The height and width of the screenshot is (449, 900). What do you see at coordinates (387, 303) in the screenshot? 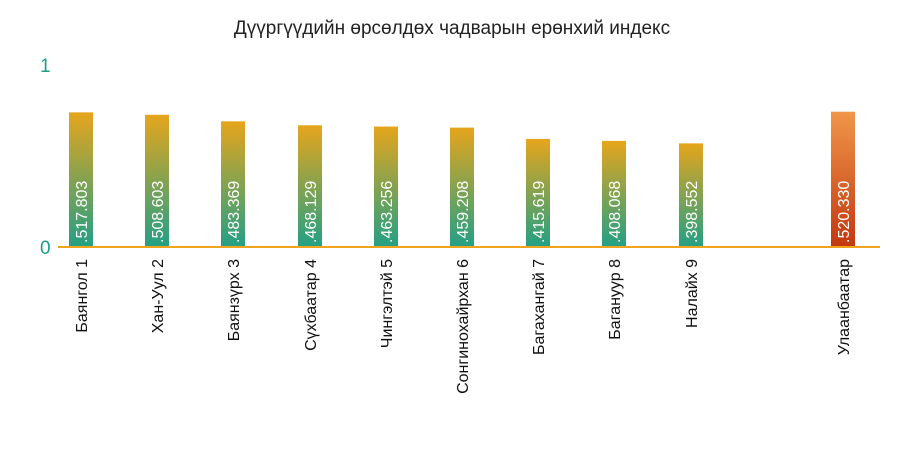
I see `x-tick-label-5: Чингэлтэй 5` at bounding box center [387, 303].